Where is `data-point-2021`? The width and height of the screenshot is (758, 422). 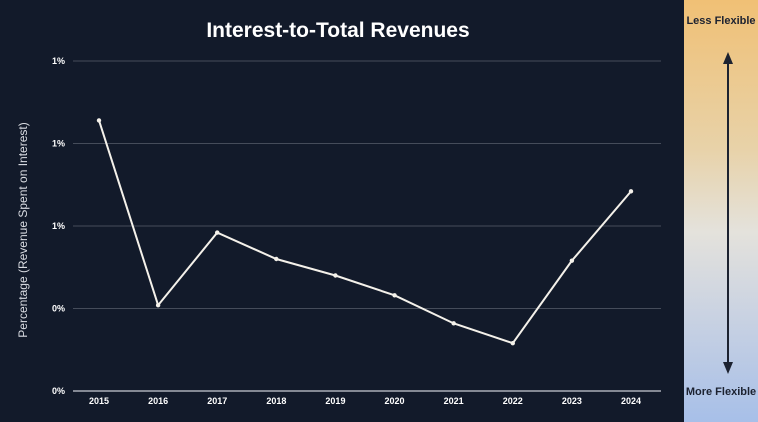
data-point-2021 is located at coordinates (453, 323).